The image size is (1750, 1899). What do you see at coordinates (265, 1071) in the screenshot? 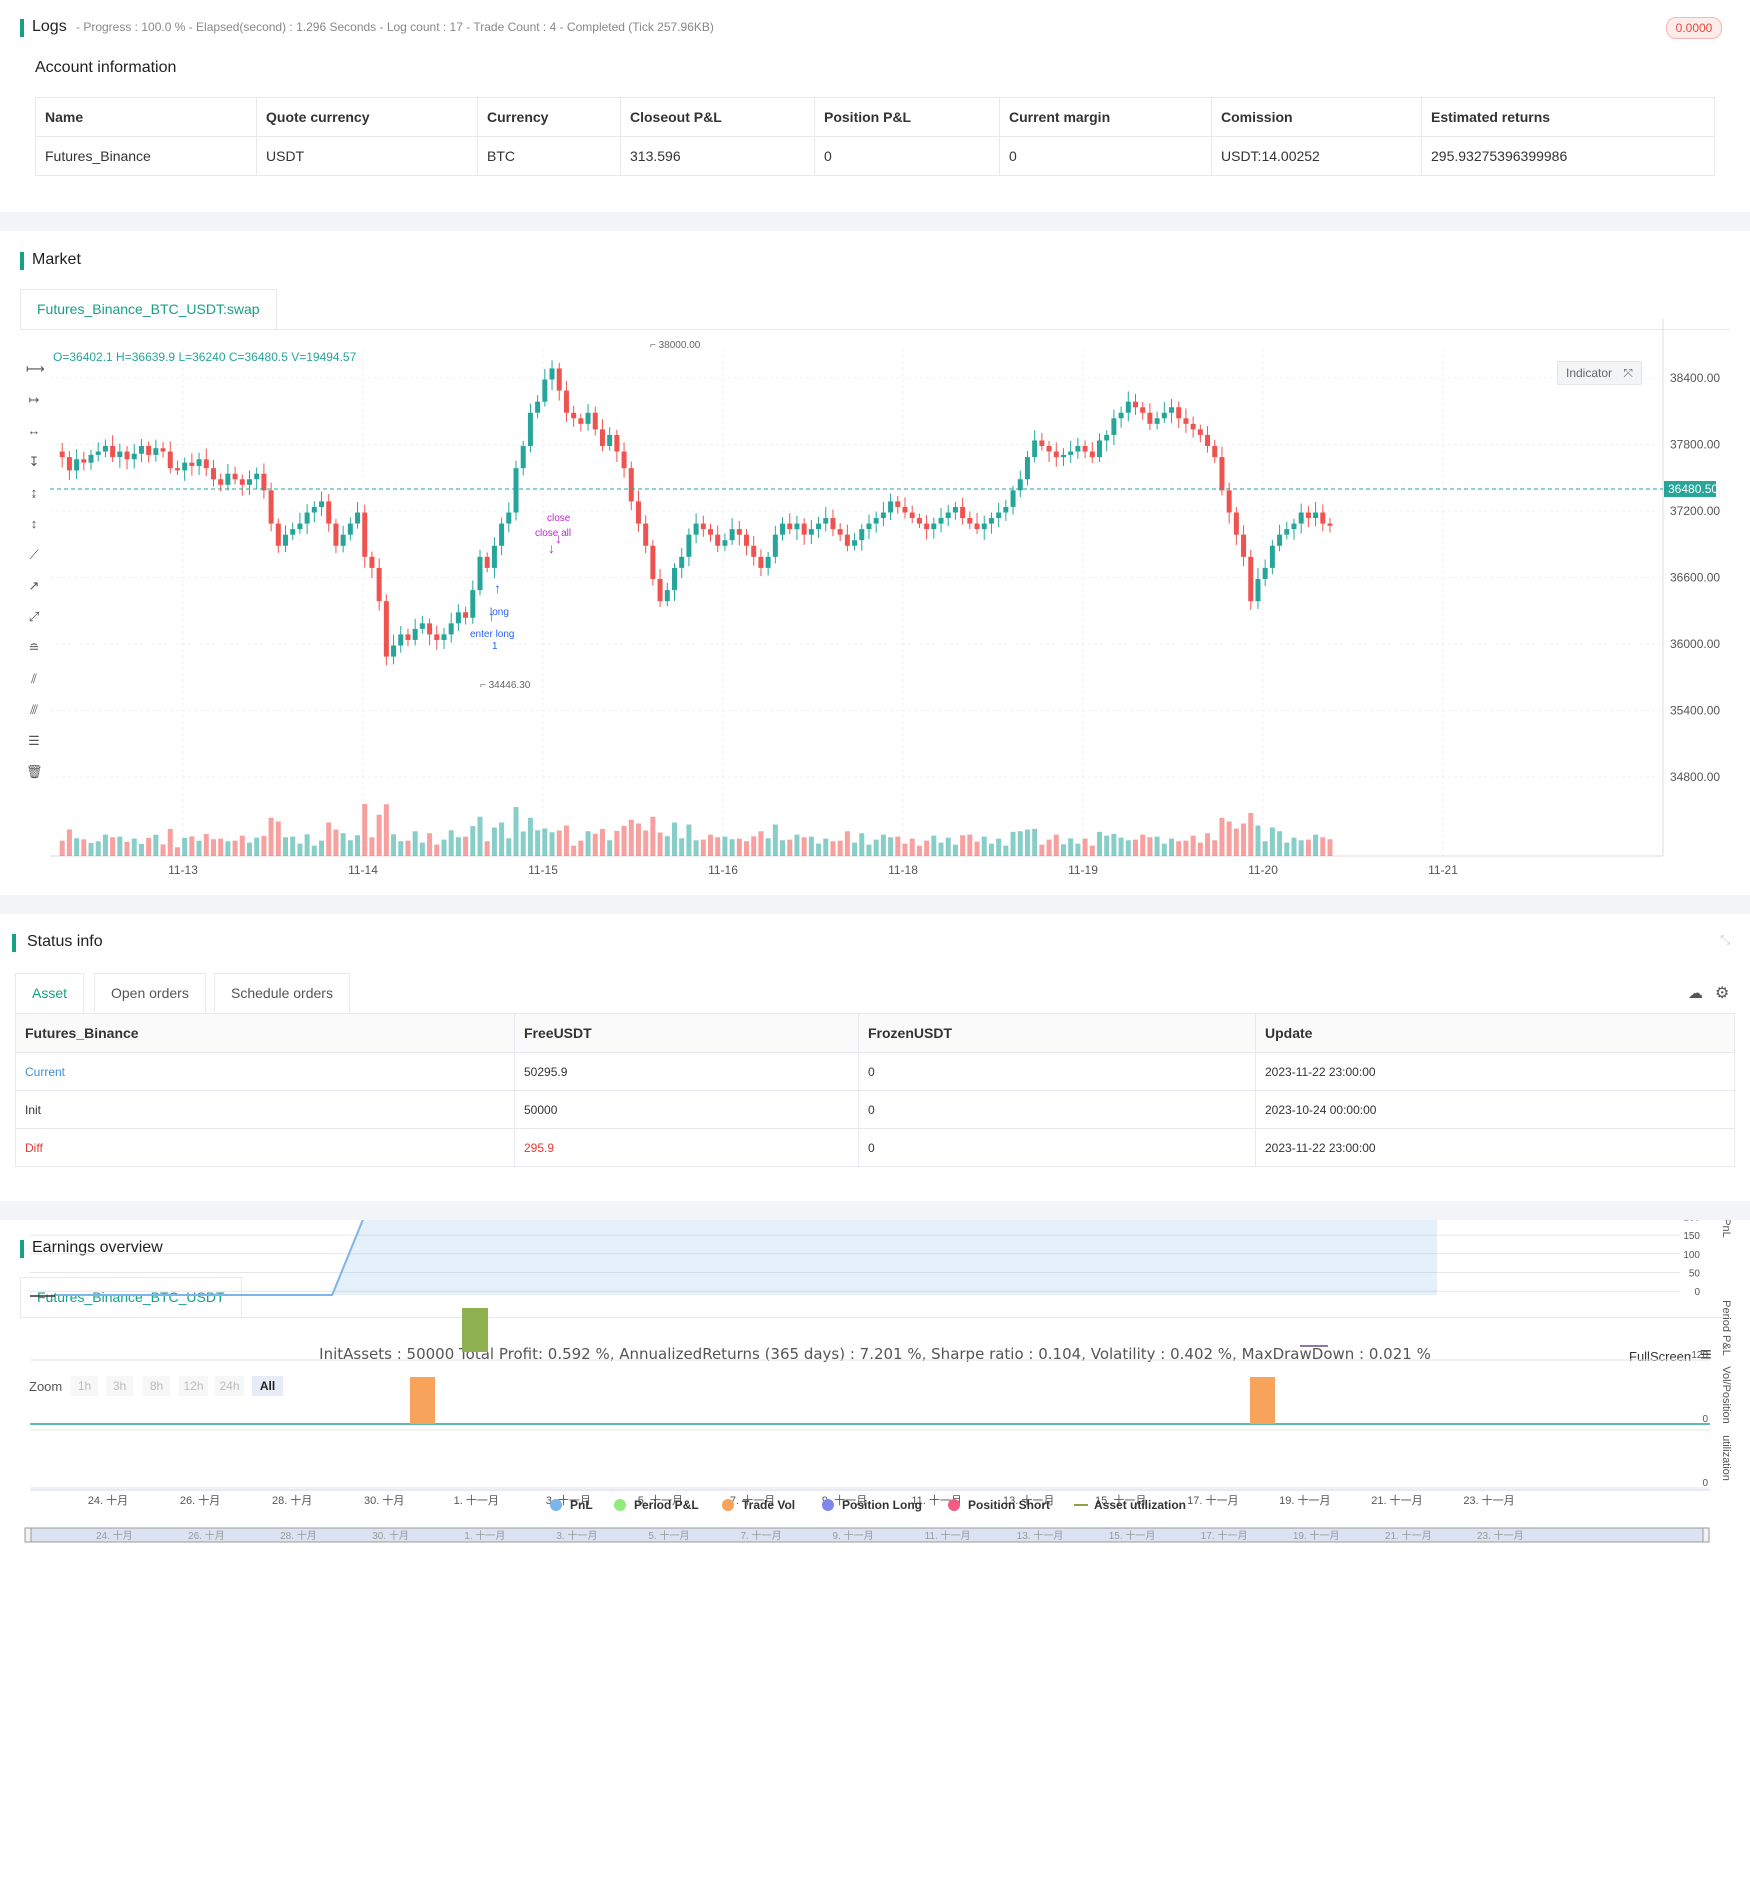
I see `asset-row-label: Current` at bounding box center [265, 1071].